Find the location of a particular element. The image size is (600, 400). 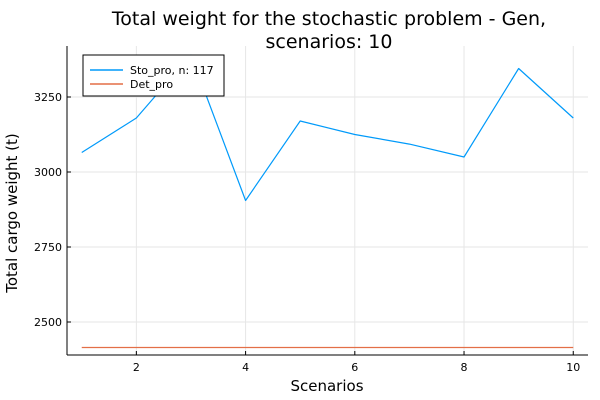

legend-box is located at coordinates (153, 75).